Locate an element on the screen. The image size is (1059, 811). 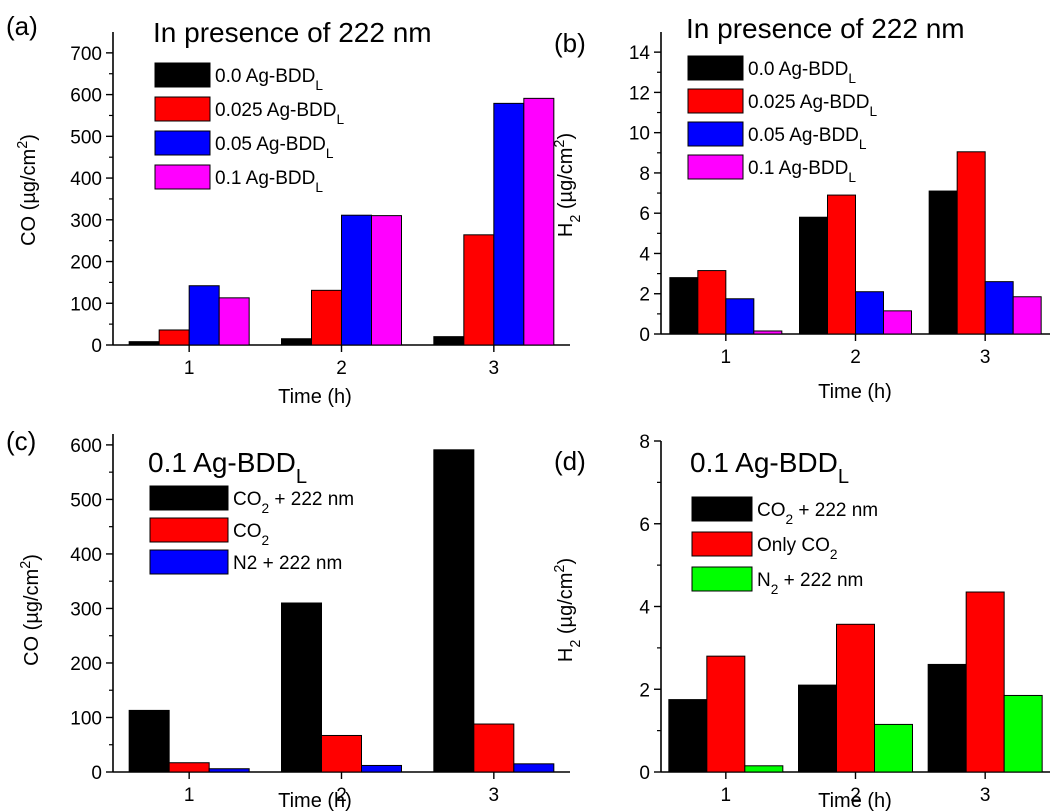
y-tick-label: 10 is located at coordinates (639, 134).